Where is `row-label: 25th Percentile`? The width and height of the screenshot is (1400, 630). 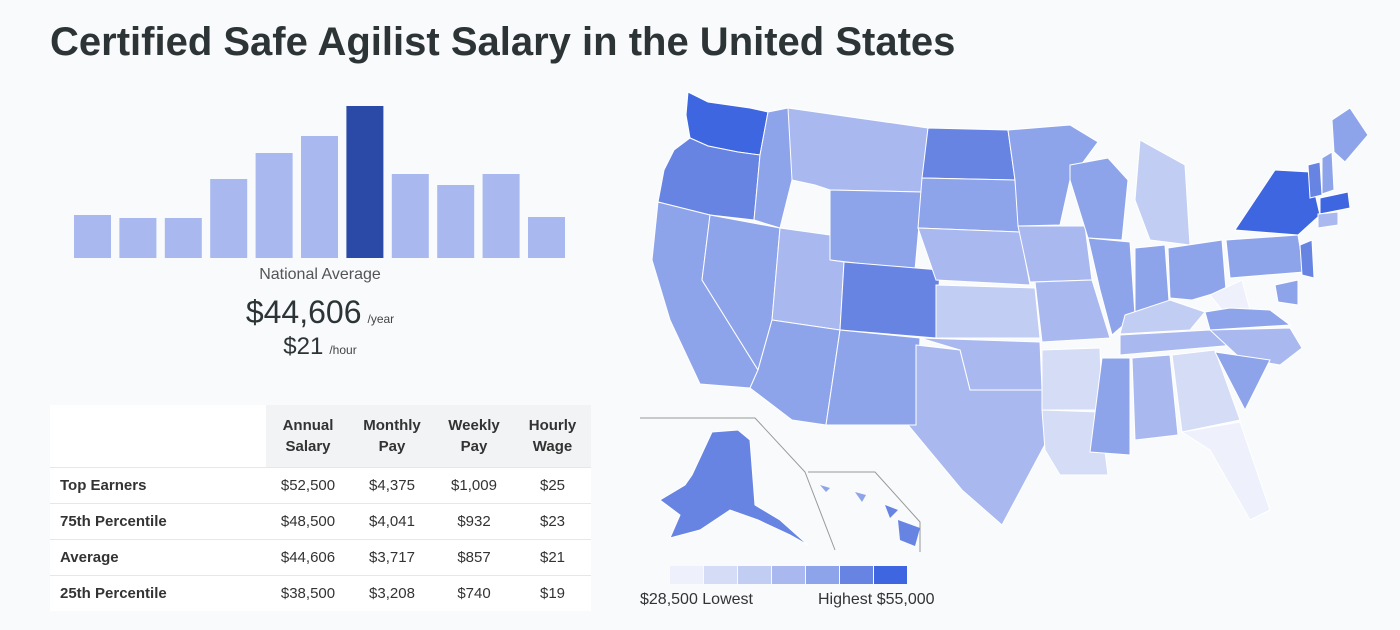
row-label: 25th Percentile is located at coordinates (158, 593).